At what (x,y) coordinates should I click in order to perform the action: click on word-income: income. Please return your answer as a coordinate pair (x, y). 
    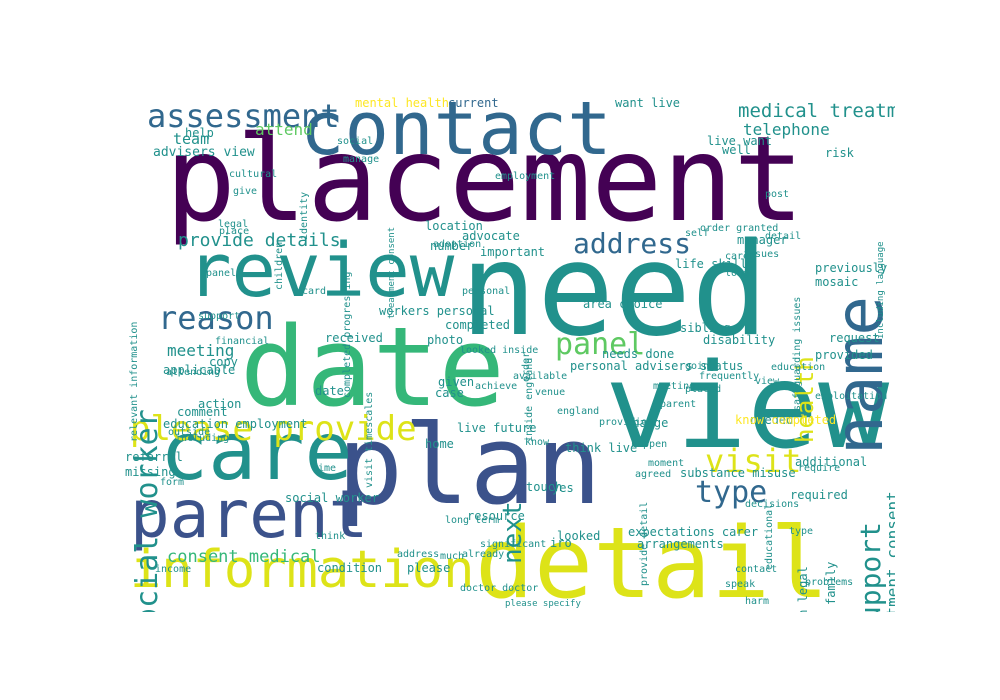
    Looking at the image, I should click on (173, 569).